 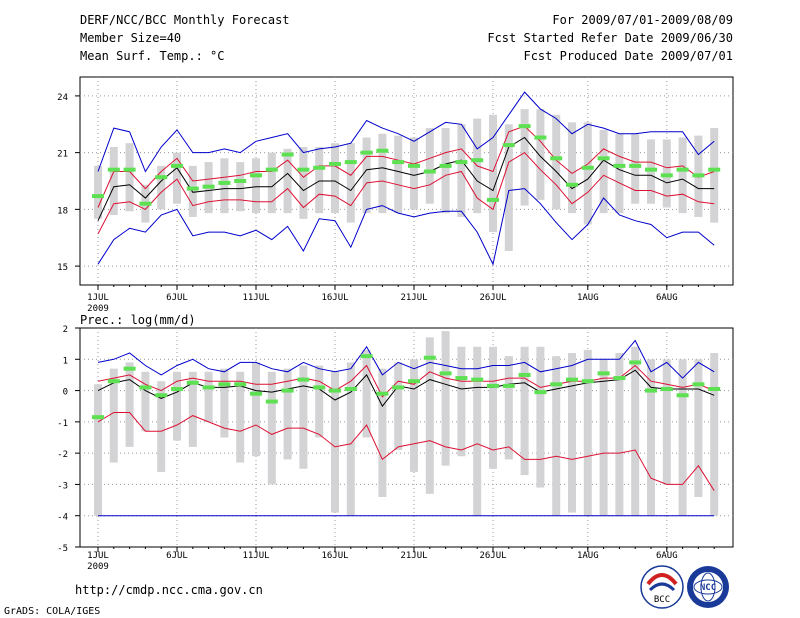 I want to click on x-tick-label: 11JUL, so click(x=255, y=298).